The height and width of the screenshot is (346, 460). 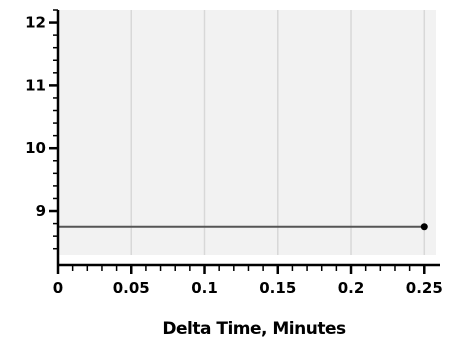 What do you see at coordinates (35, 148) in the screenshot?
I see `y-tick-label: 10` at bounding box center [35, 148].